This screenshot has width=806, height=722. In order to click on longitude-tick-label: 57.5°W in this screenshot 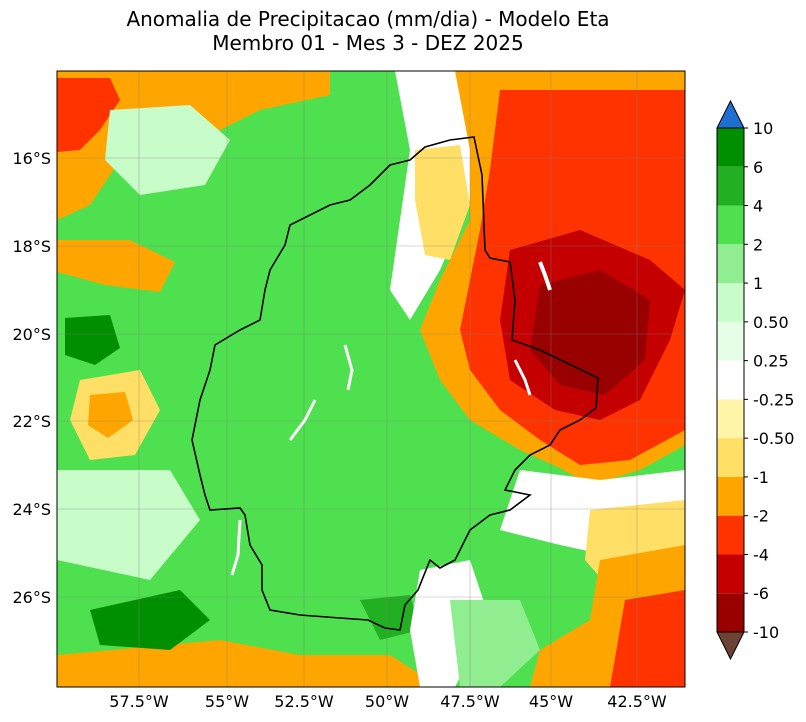, I will do `click(139, 701)`.